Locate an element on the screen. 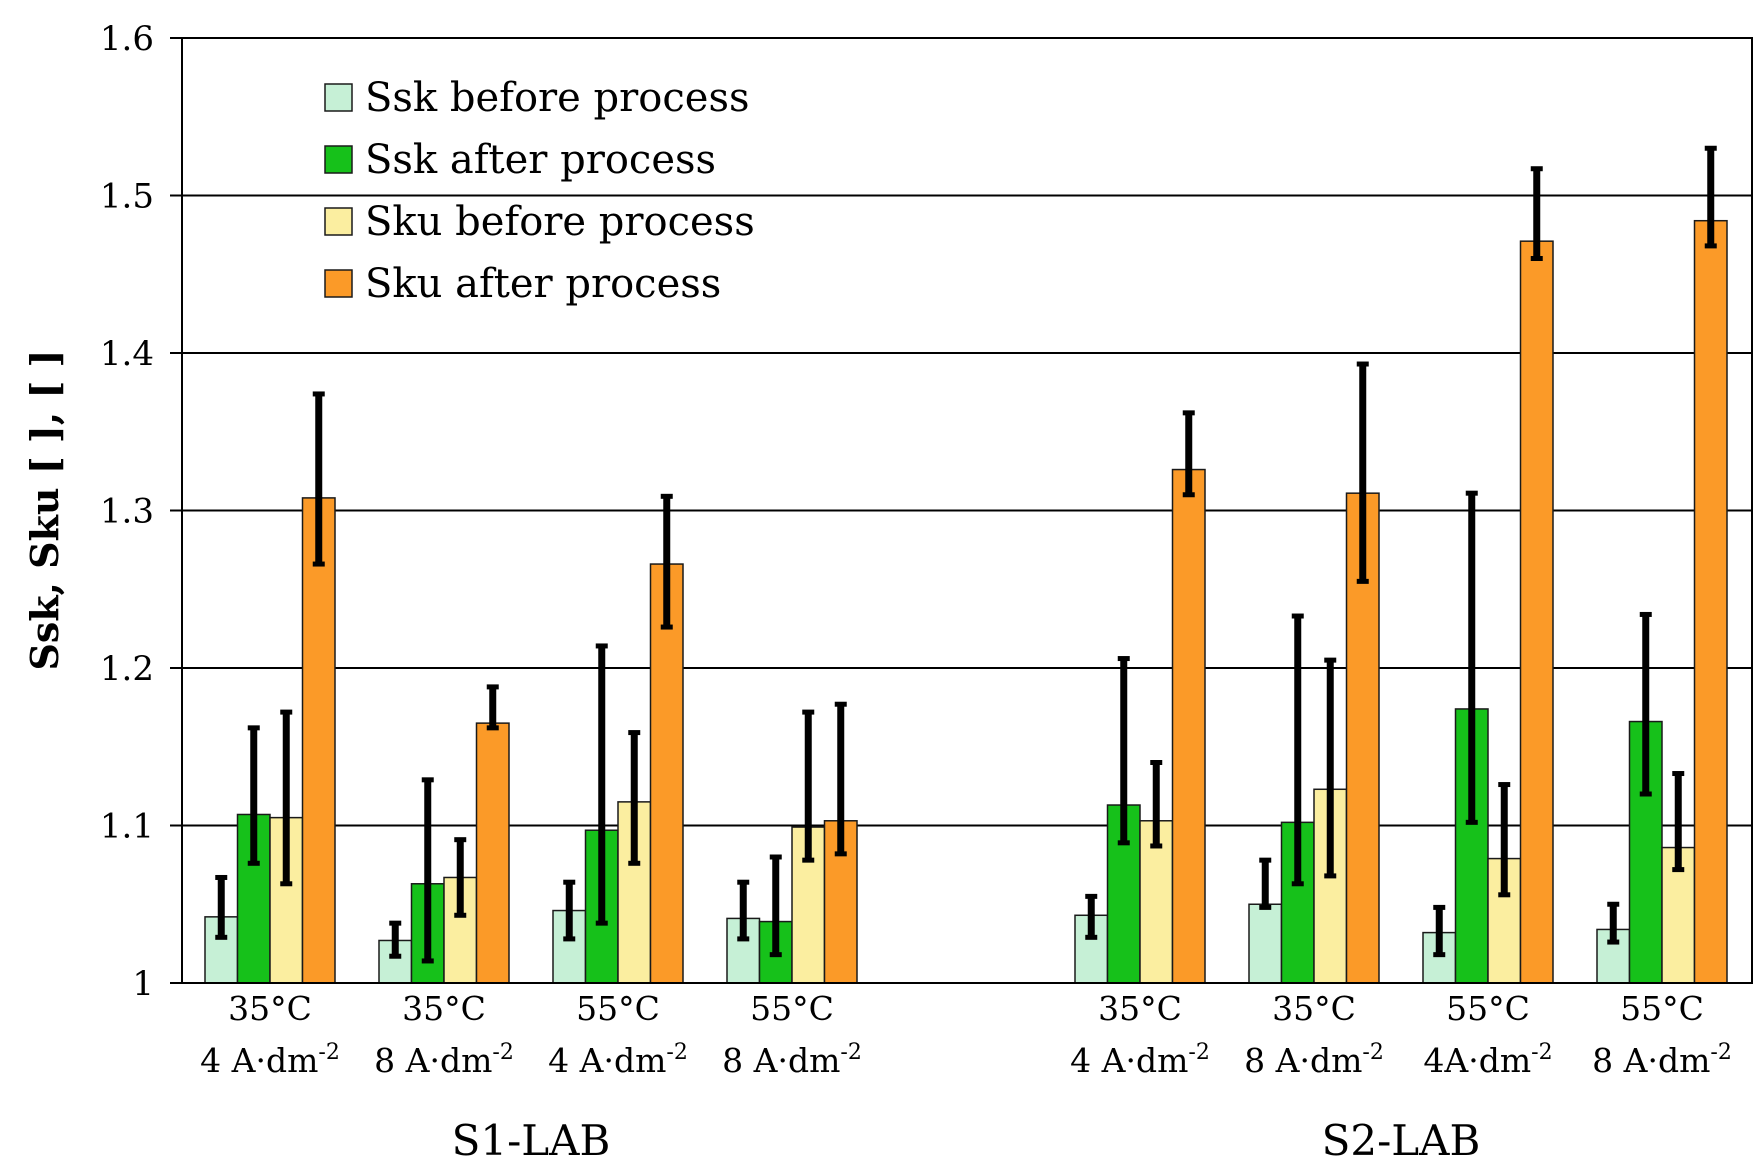 The height and width of the screenshot is (1172, 1764). y-axis-ticks: 1 1.1 1.2 1.3 1.4 1.5 1.6 is located at coordinates (141, 511).